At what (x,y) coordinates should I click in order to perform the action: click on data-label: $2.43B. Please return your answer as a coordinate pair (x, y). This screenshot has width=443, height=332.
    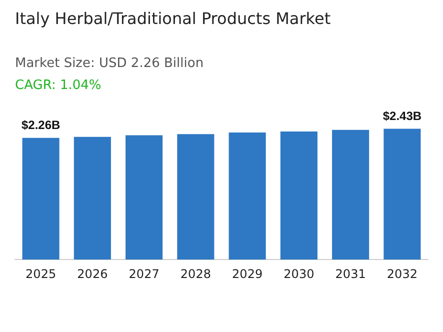
    Looking at the image, I should click on (402, 116).